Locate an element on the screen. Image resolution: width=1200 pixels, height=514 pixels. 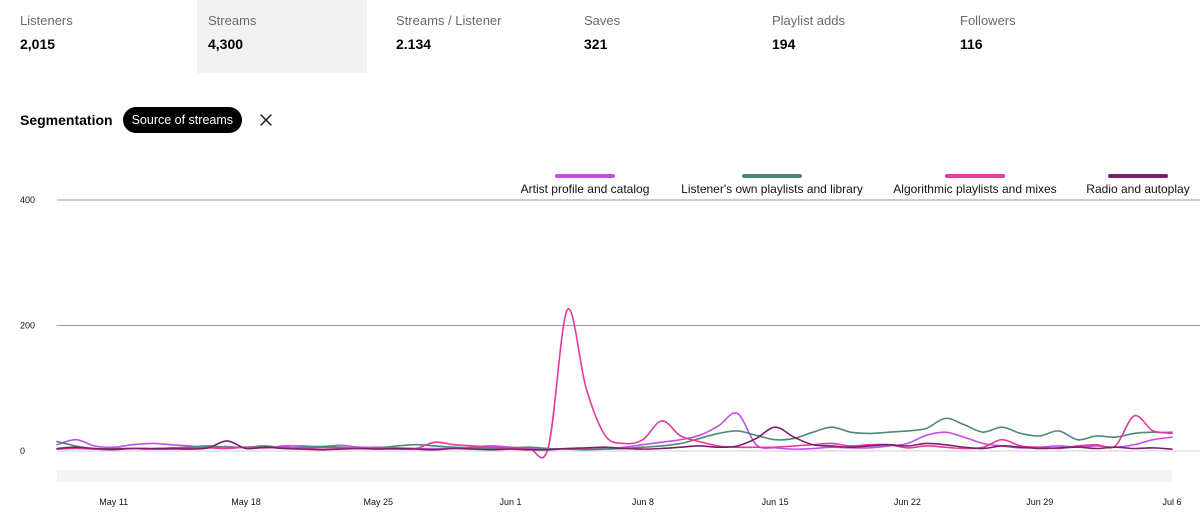
x-tick-label: Jun 29 is located at coordinates (1039, 502).